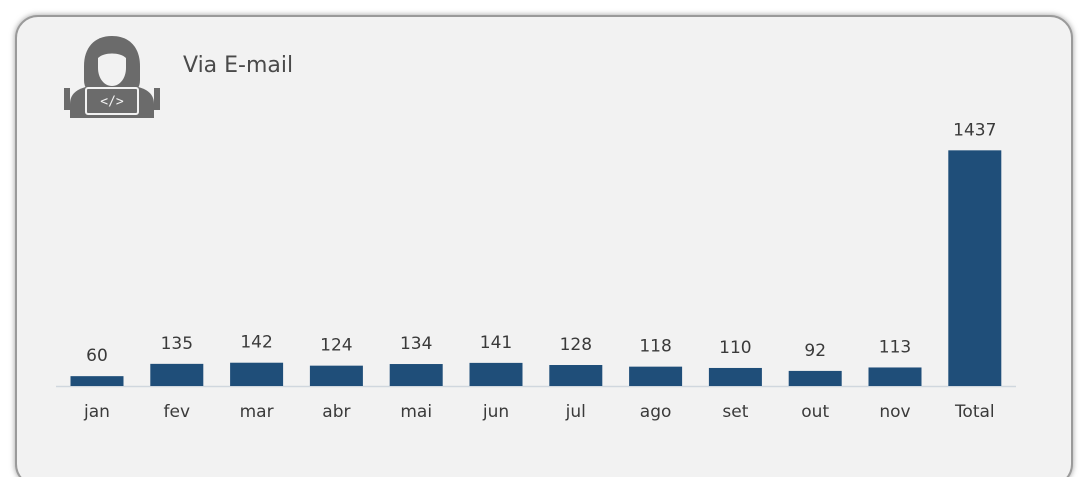 This screenshot has width=1080, height=477. What do you see at coordinates (735, 348) in the screenshot?
I see `value-label: 110` at bounding box center [735, 348].